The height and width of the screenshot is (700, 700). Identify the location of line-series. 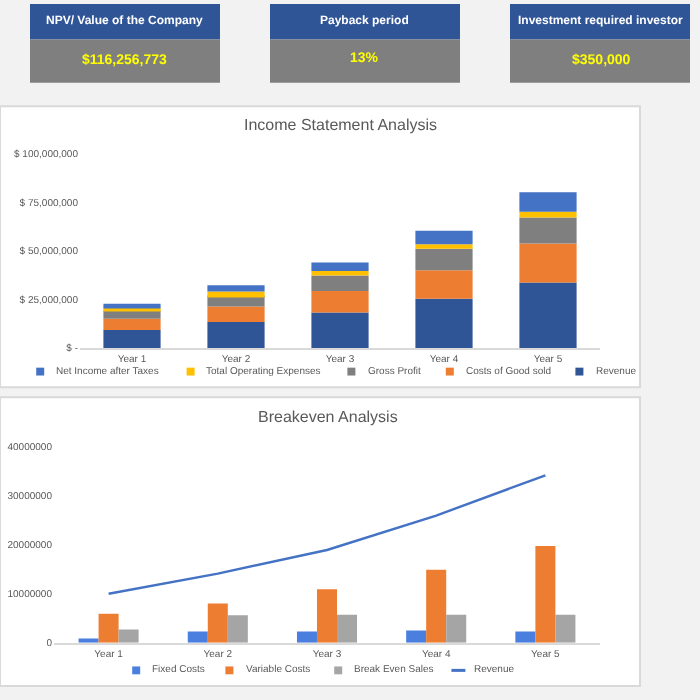
(327, 534).